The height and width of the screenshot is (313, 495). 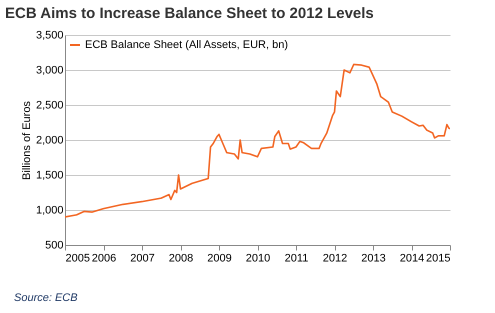 What do you see at coordinates (181, 258) in the screenshot?
I see `x-tick-label: 2008` at bounding box center [181, 258].